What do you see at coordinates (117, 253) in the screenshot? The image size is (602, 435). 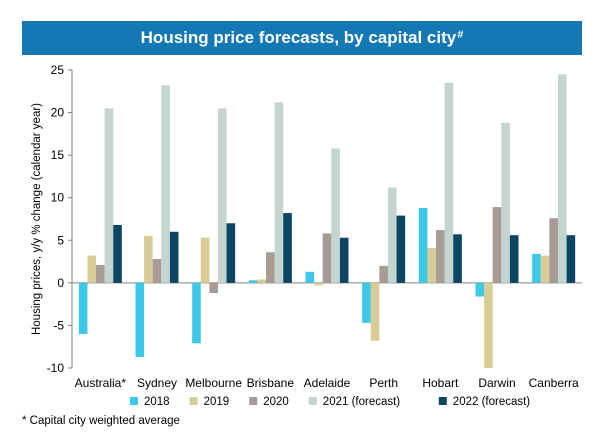 I see `bar-2022-forecast--0` at bounding box center [117, 253].